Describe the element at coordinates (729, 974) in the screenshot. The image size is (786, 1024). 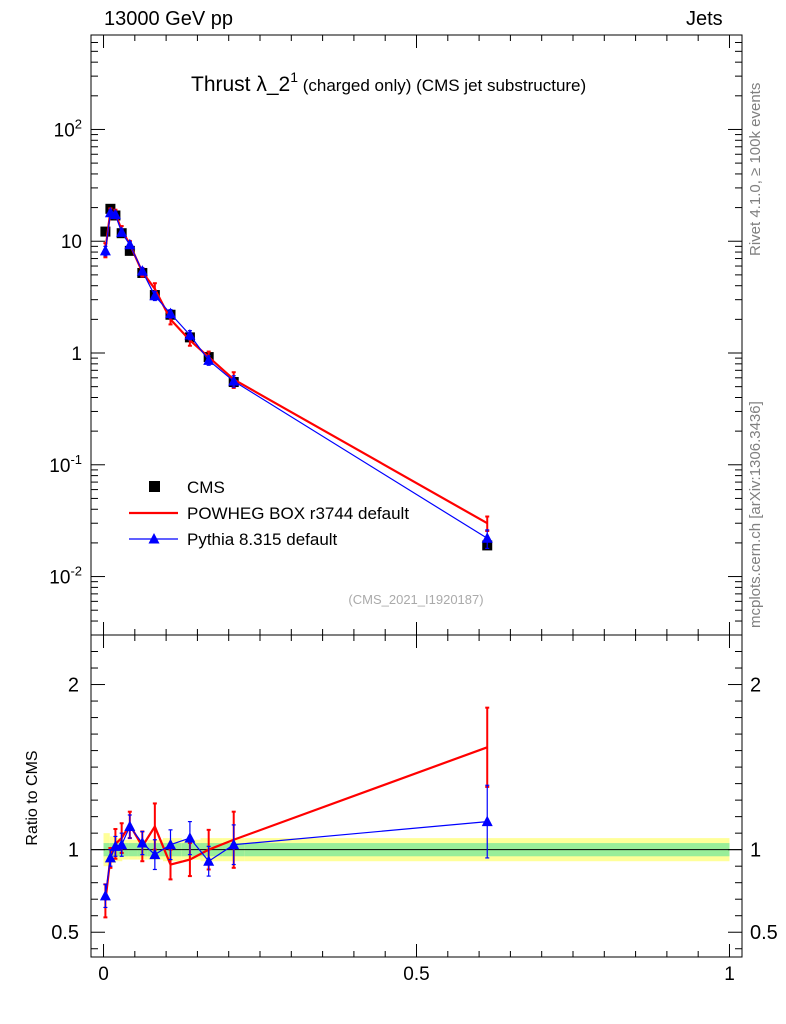
I see `x-tick-label: 1` at that location.